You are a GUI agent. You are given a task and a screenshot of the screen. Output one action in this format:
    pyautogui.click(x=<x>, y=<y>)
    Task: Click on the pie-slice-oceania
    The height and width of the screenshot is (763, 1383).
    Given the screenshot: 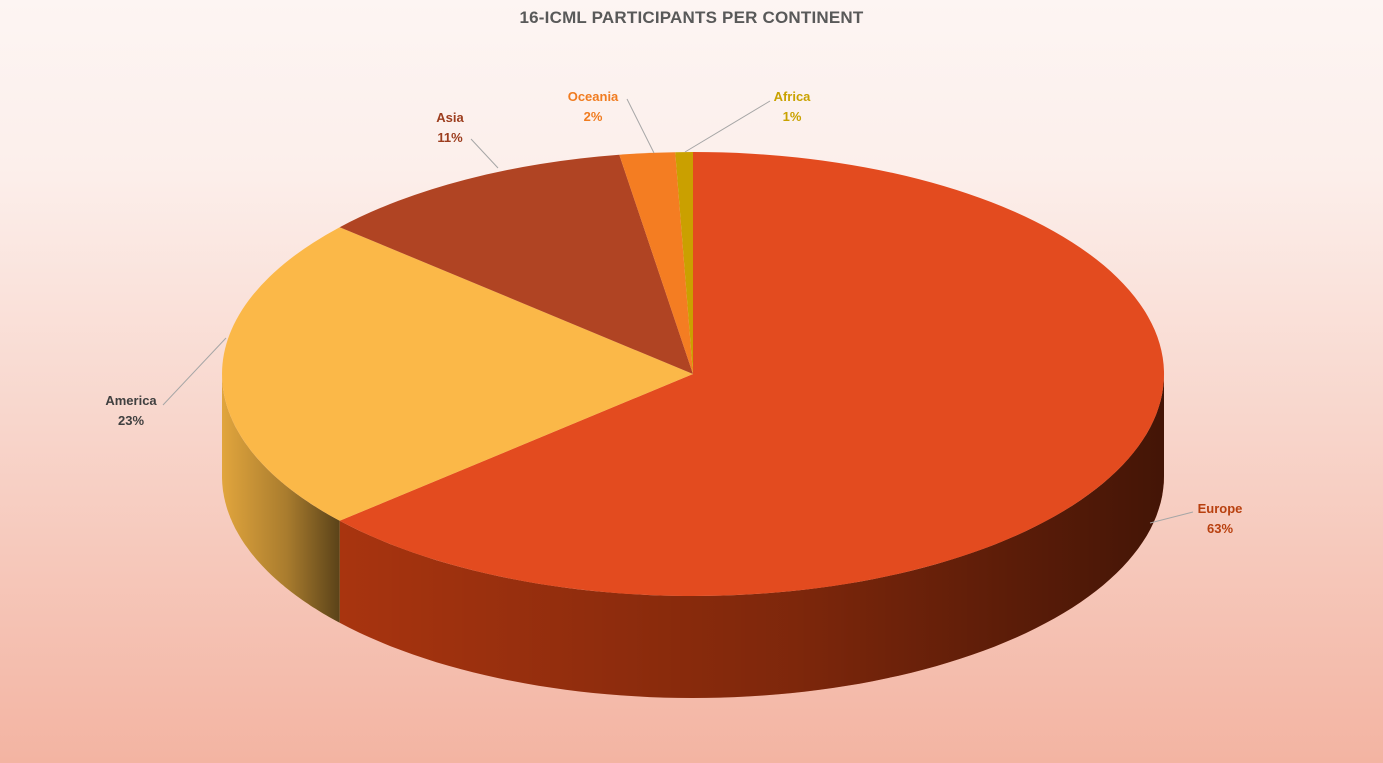 What is the action you would take?
    pyautogui.click(x=656, y=263)
    